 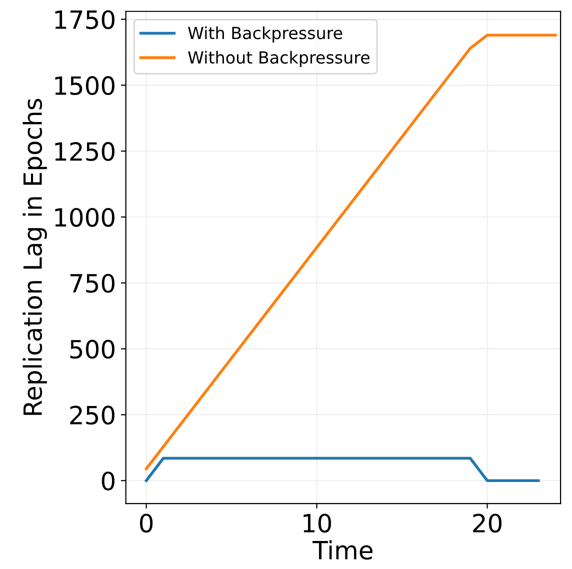 What do you see at coordinates (34, 256) in the screenshot?
I see `y-axis-title: Replication Lag in Epochs` at bounding box center [34, 256].